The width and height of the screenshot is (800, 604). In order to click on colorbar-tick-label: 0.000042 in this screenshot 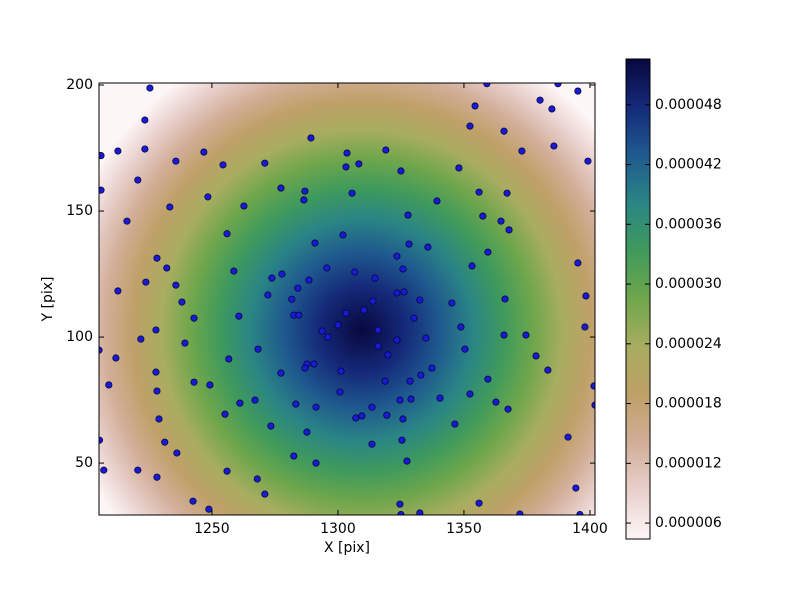, I will do `click(688, 165)`.